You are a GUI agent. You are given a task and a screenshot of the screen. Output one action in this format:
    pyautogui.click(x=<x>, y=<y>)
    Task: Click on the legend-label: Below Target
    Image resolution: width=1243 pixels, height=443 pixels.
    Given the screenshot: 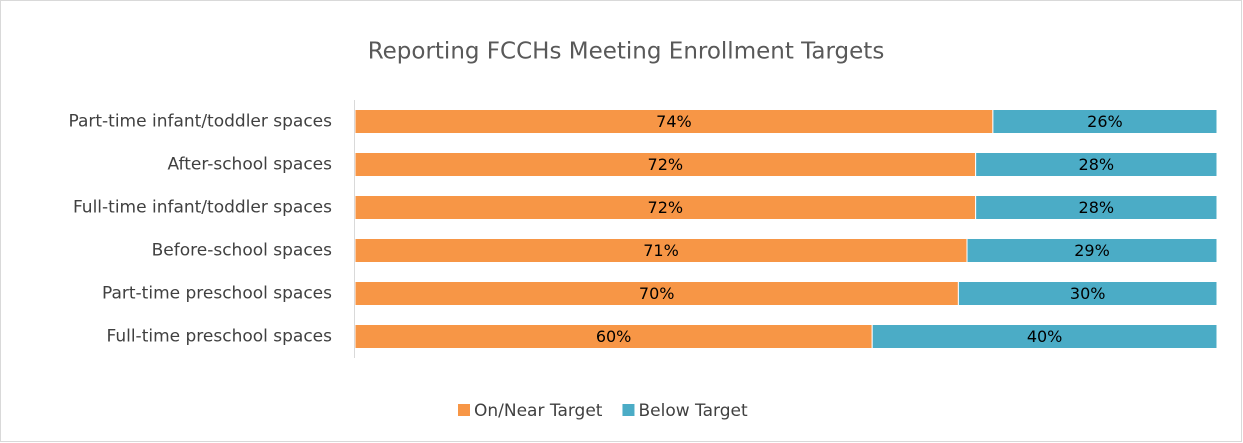 What is the action you would take?
    pyautogui.click(x=692, y=411)
    